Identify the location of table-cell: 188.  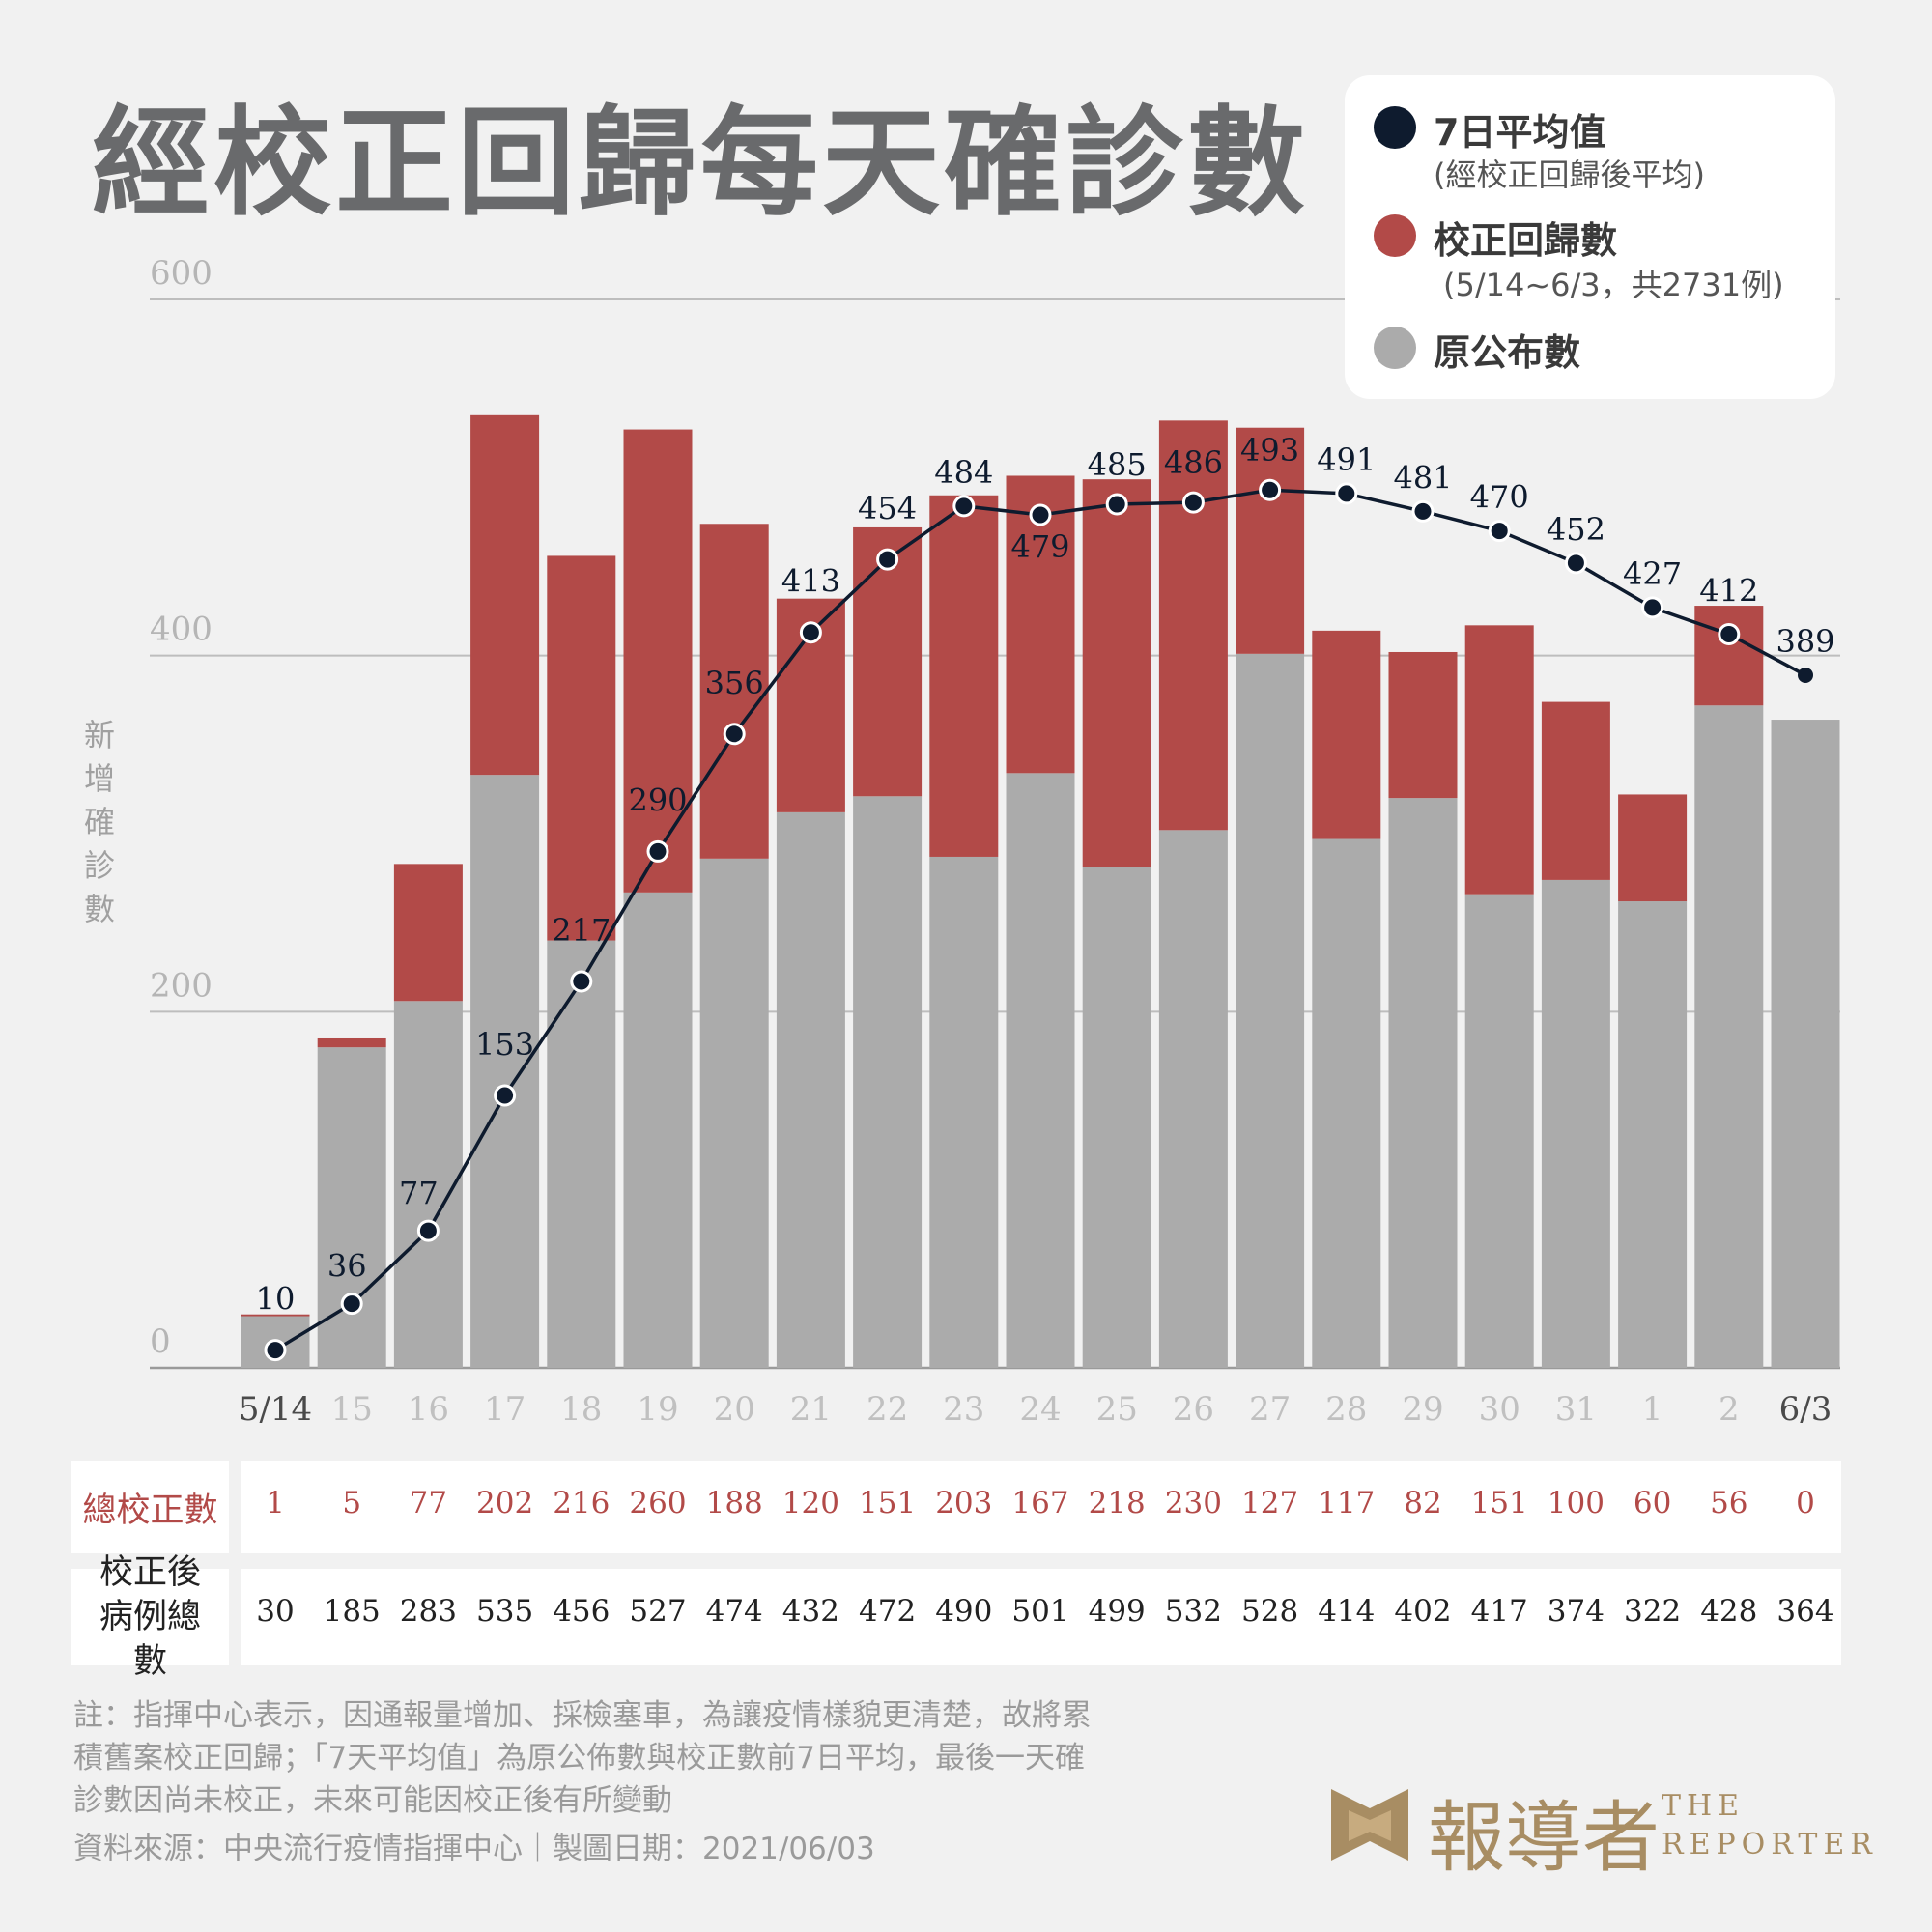
(734, 1503).